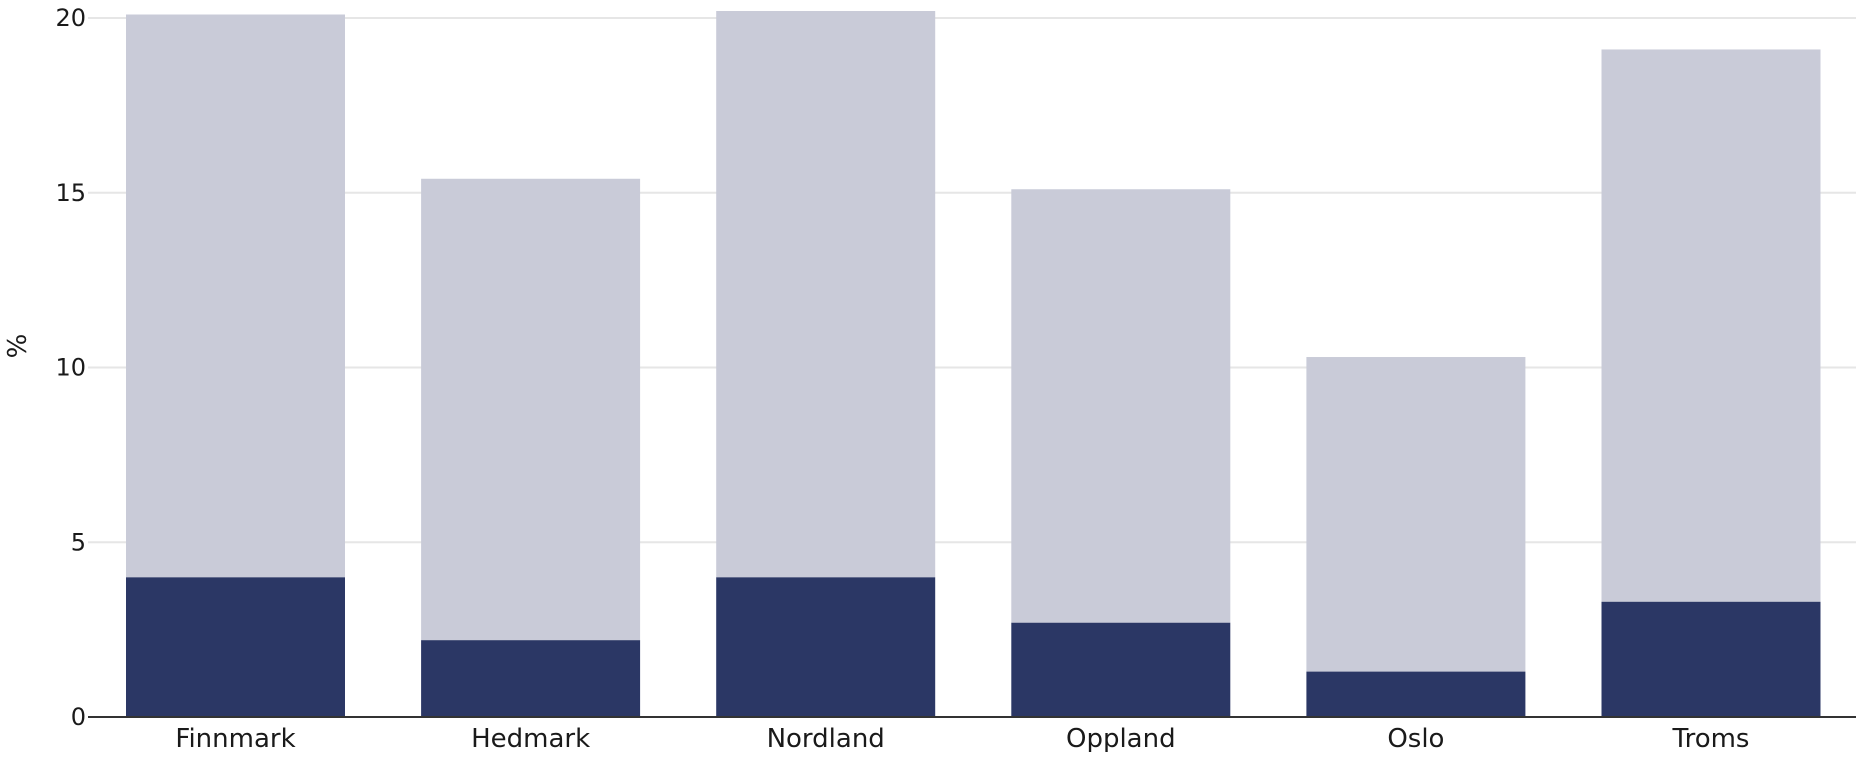 Image resolution: width=1856 pixels, height=757 pixels. I want to click on x-tick-label: Oppland, so click(1121, 738).